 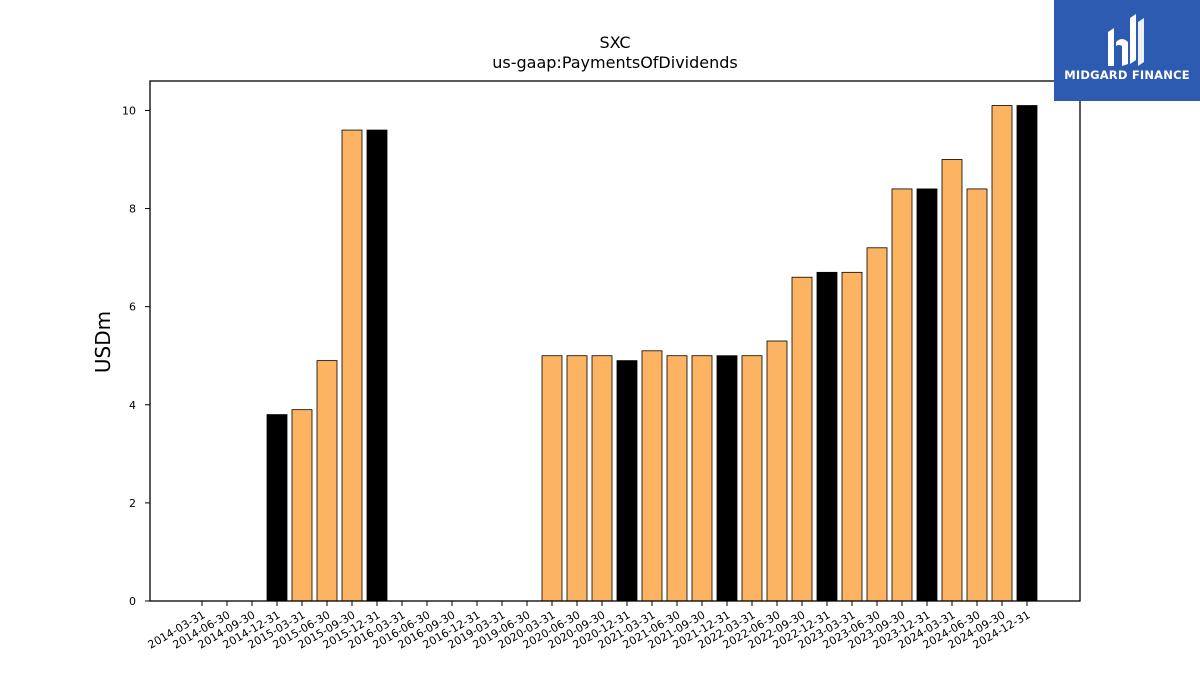 I want to click on chart-subtitle: us-gaap:PaymentsOfDividends, so click(x=614, y=62).